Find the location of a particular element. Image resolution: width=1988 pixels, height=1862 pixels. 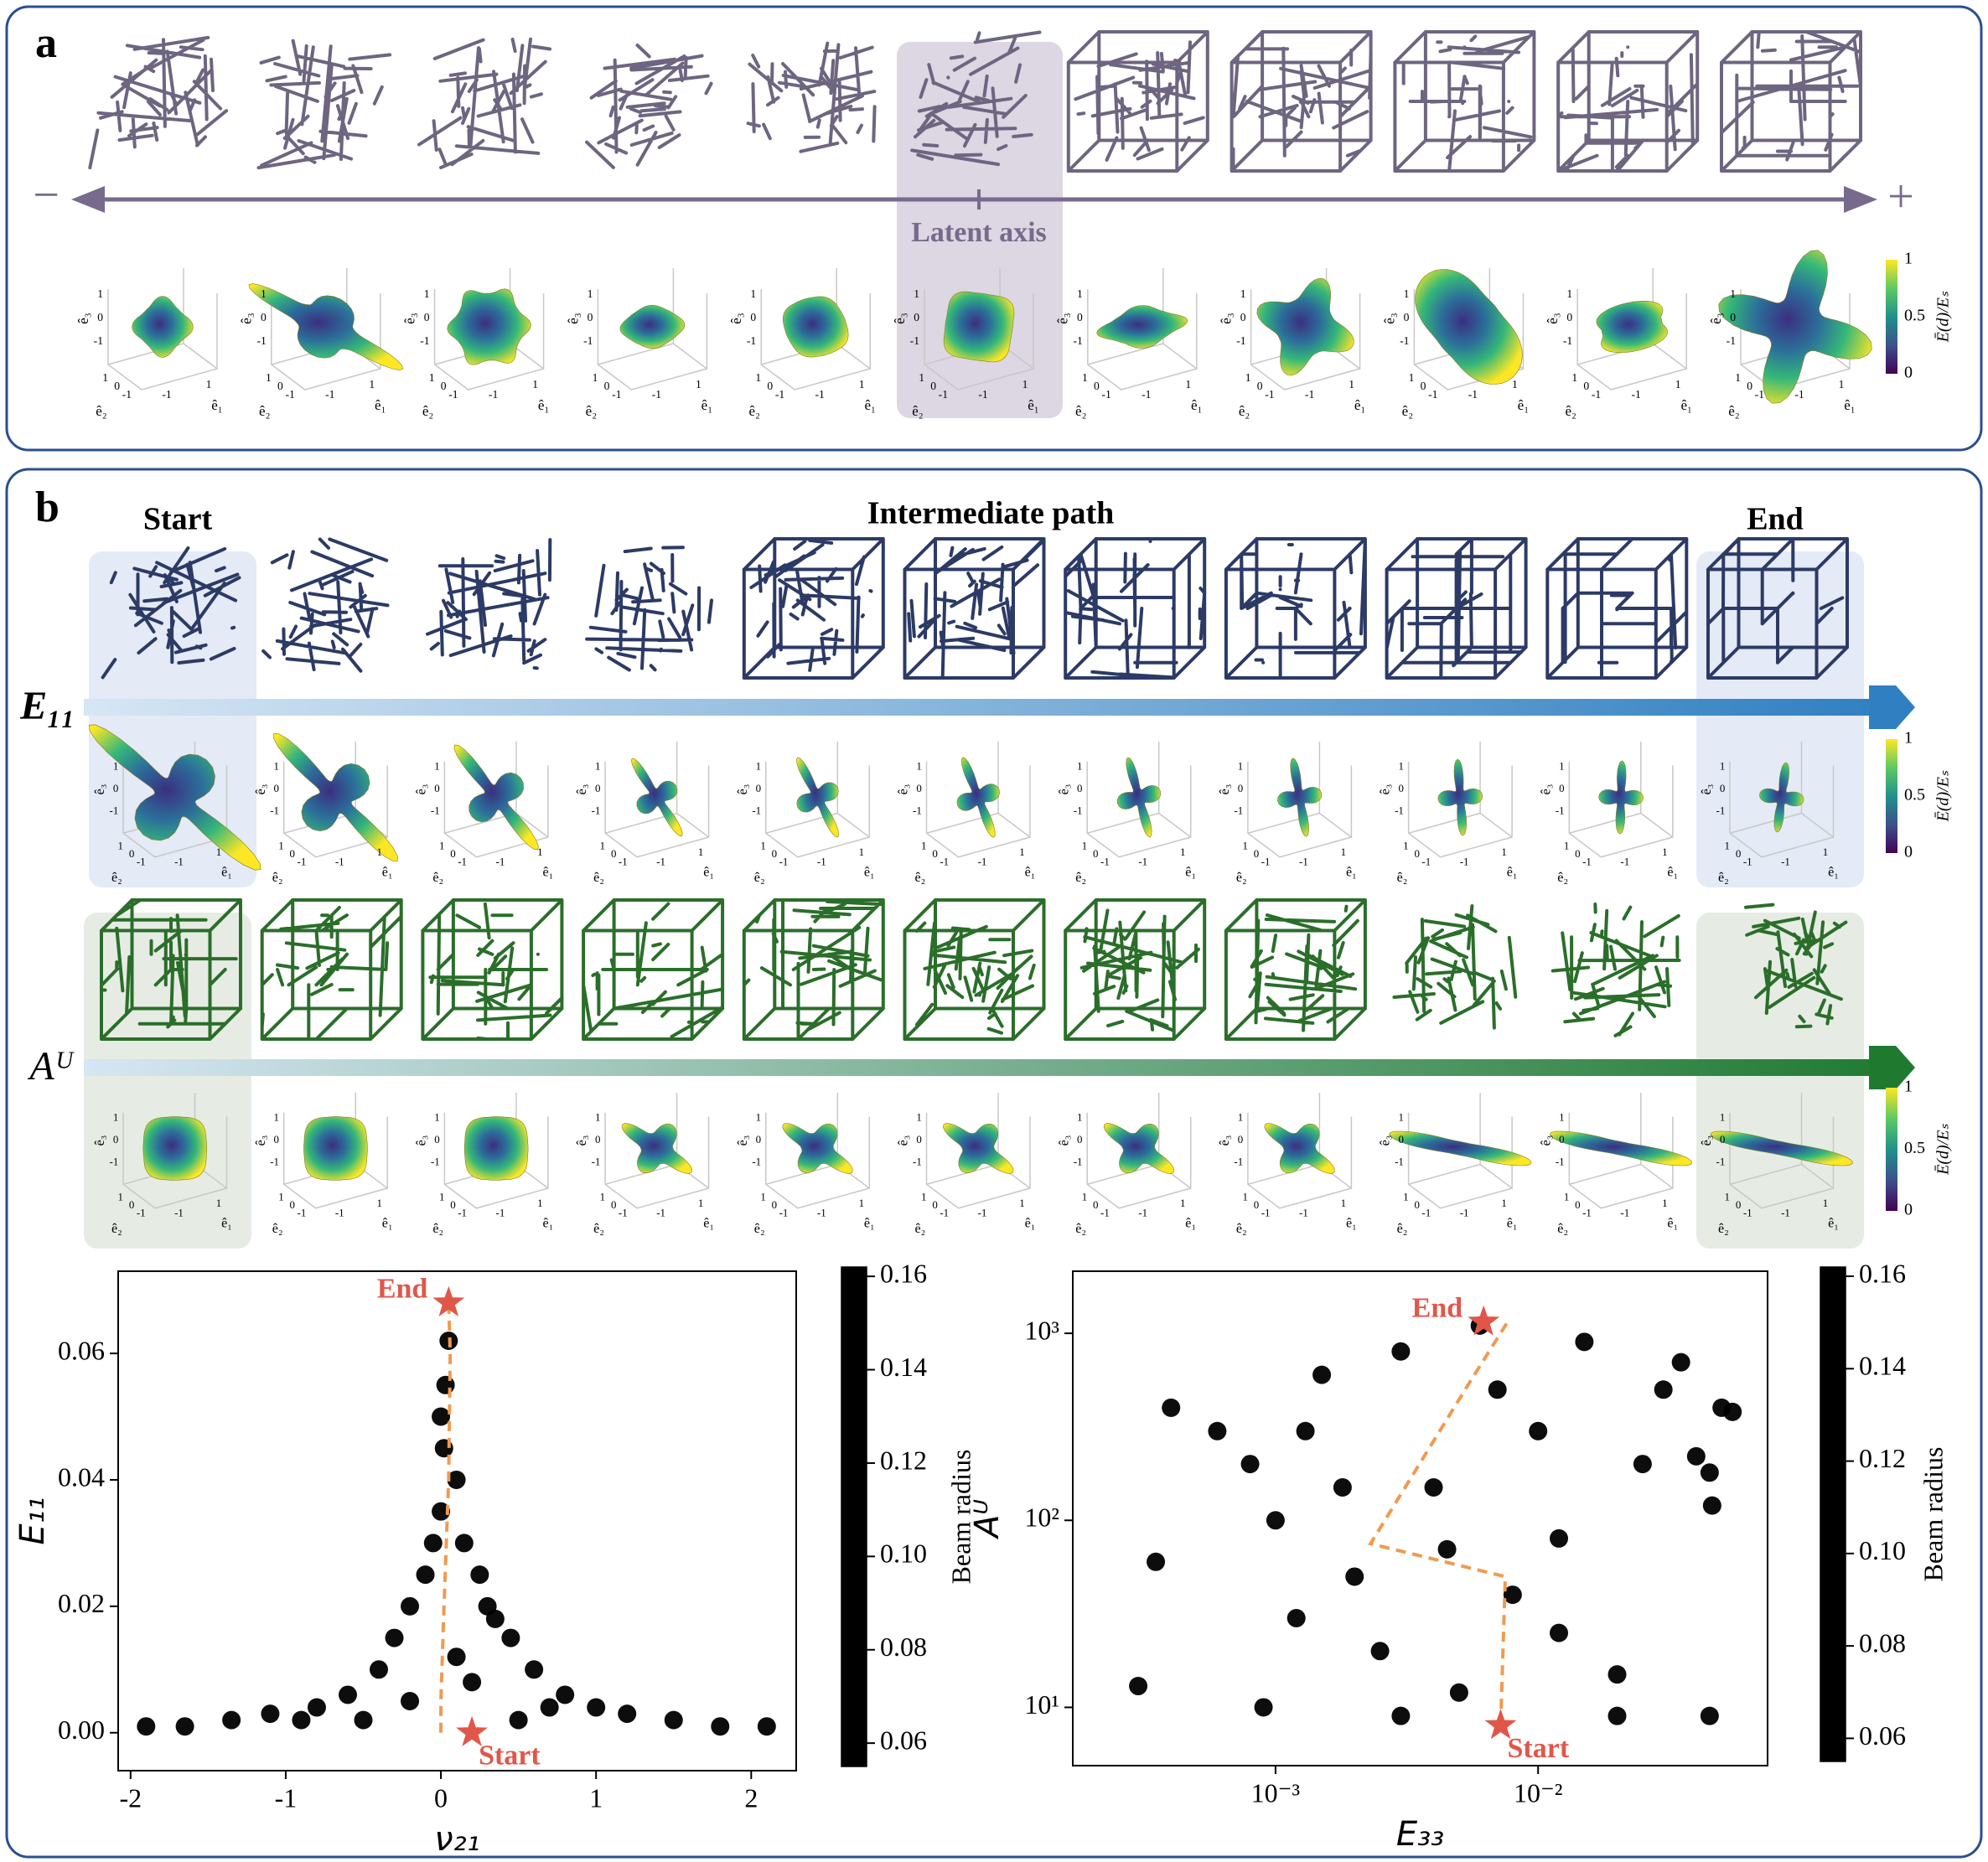

glyph-frame is located at coordinates (818, 800).